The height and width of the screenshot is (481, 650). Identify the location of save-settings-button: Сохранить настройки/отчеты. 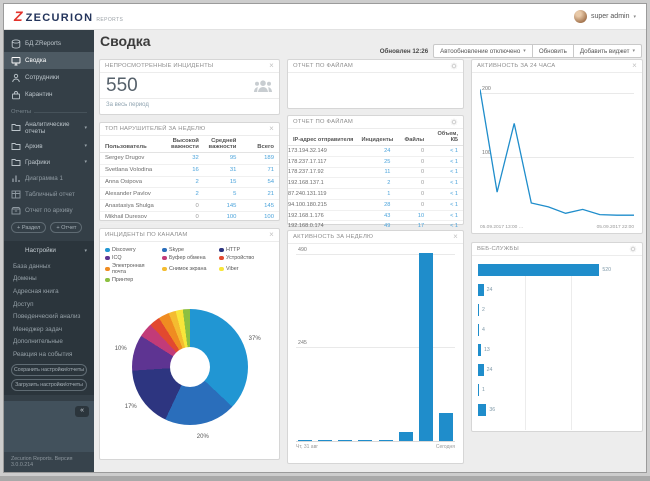
(49, 369).